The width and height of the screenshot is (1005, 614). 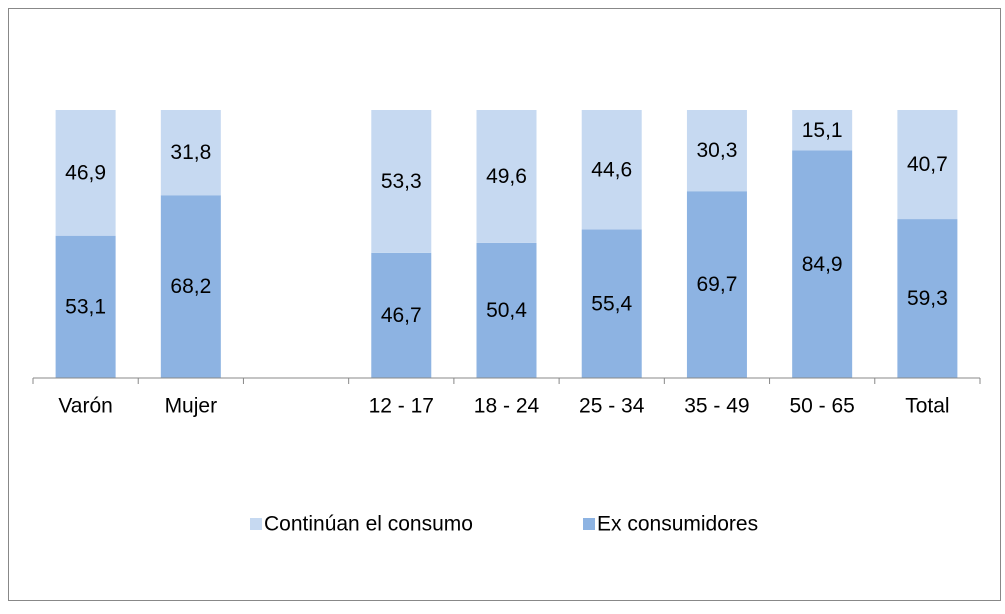 I want to click on legend-label: Ex consumidores, so click(x=677, y=524).